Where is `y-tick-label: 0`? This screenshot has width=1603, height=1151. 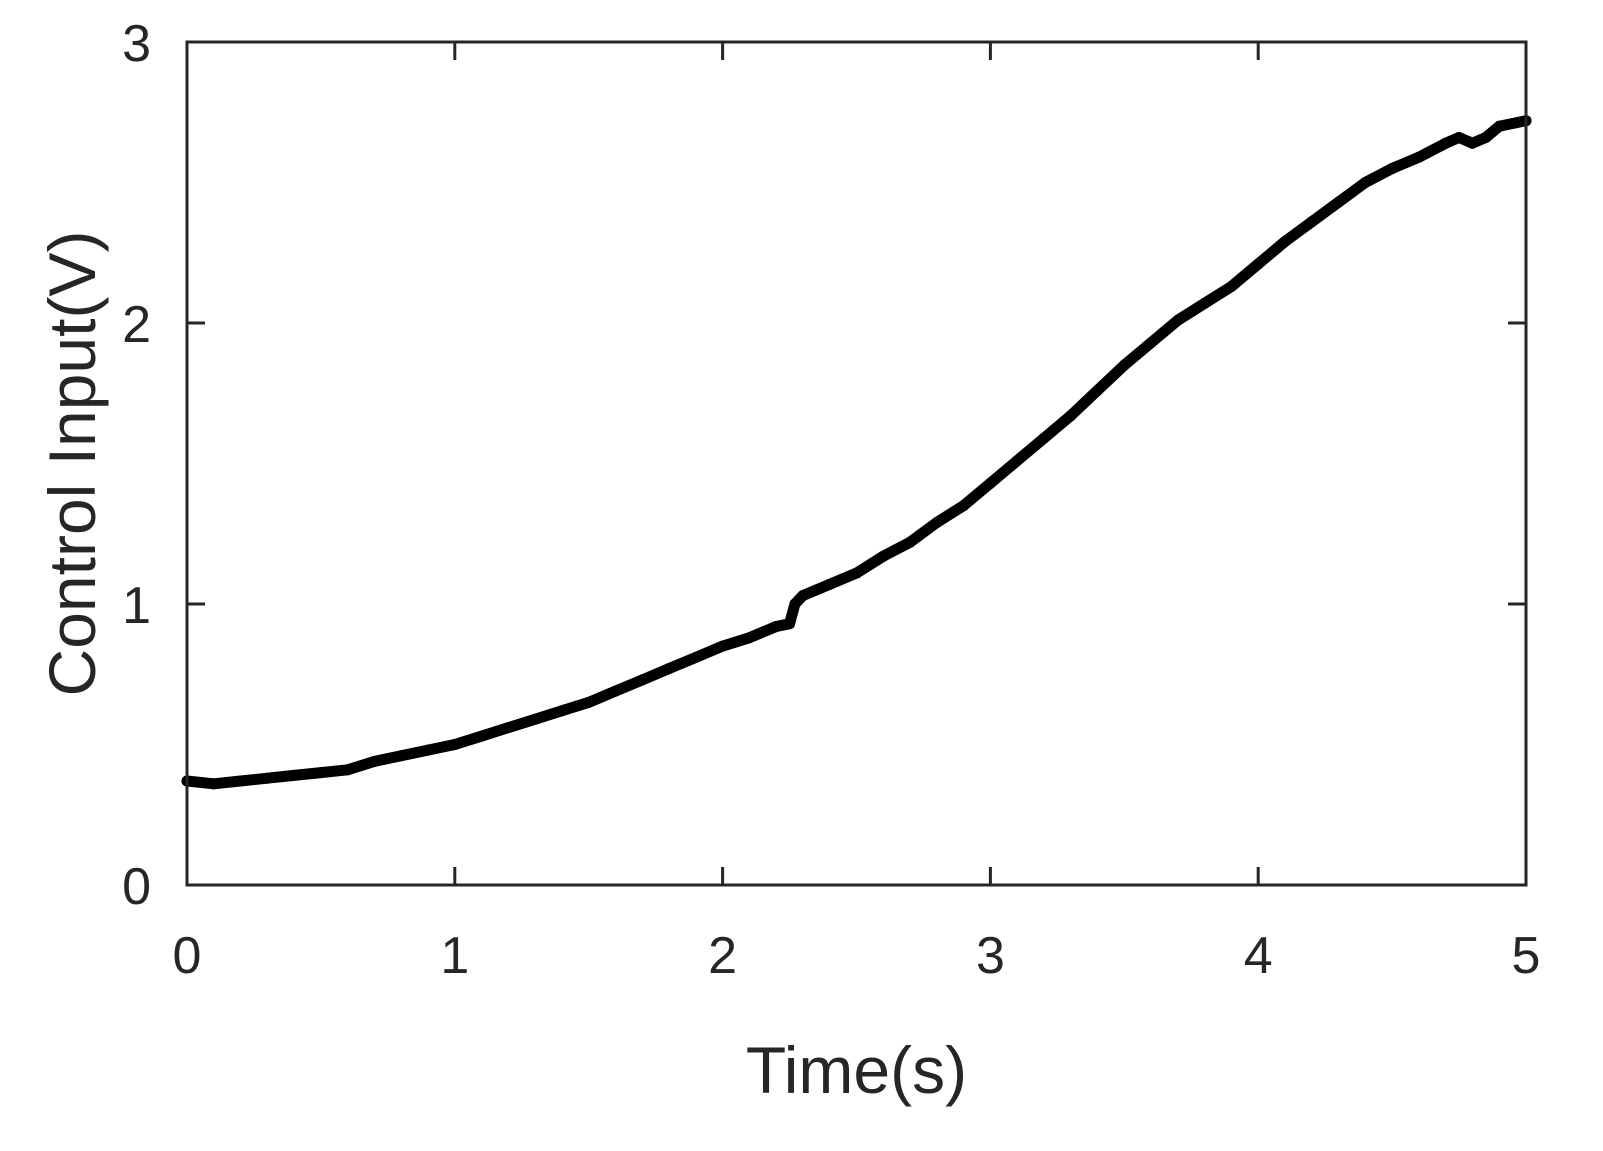 y-tick-label: 0 is located at coordinates (136, 887).